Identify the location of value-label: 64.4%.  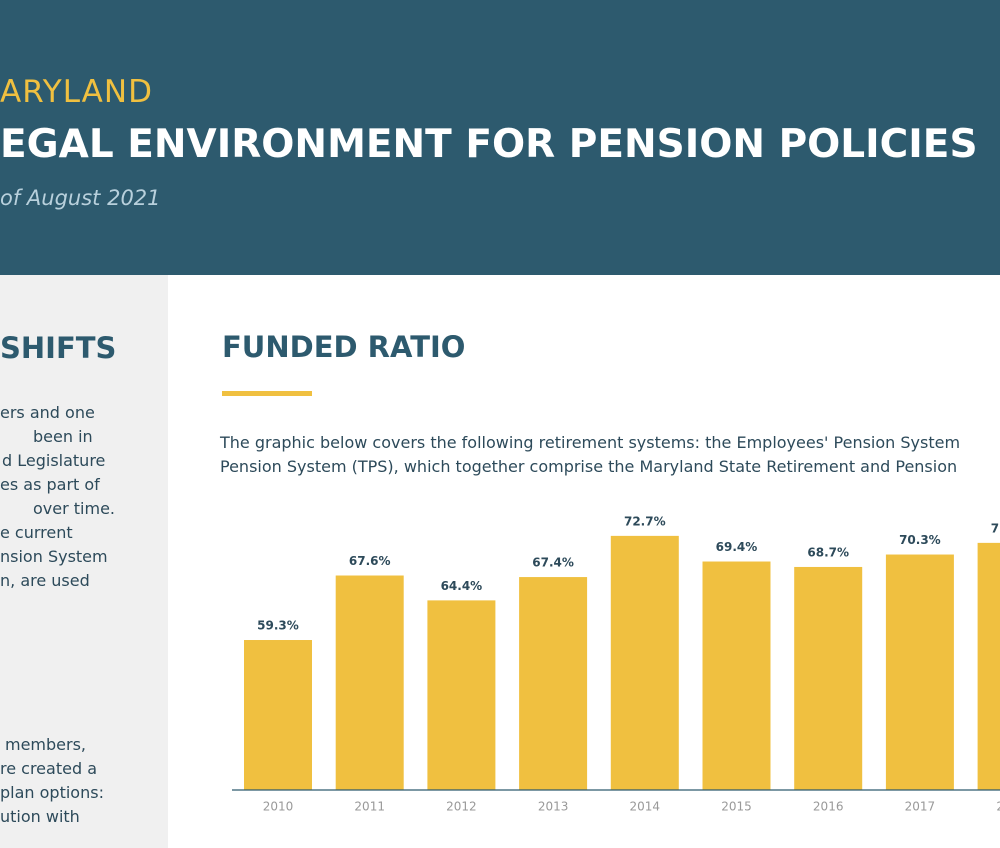
(462, 586).